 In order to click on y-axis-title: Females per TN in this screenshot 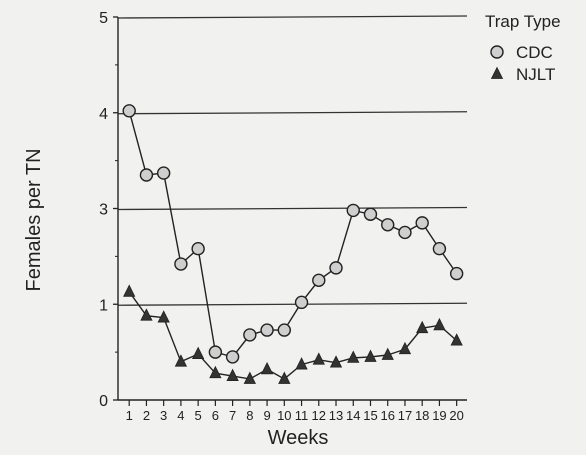, I will do `click(34, 219)`.